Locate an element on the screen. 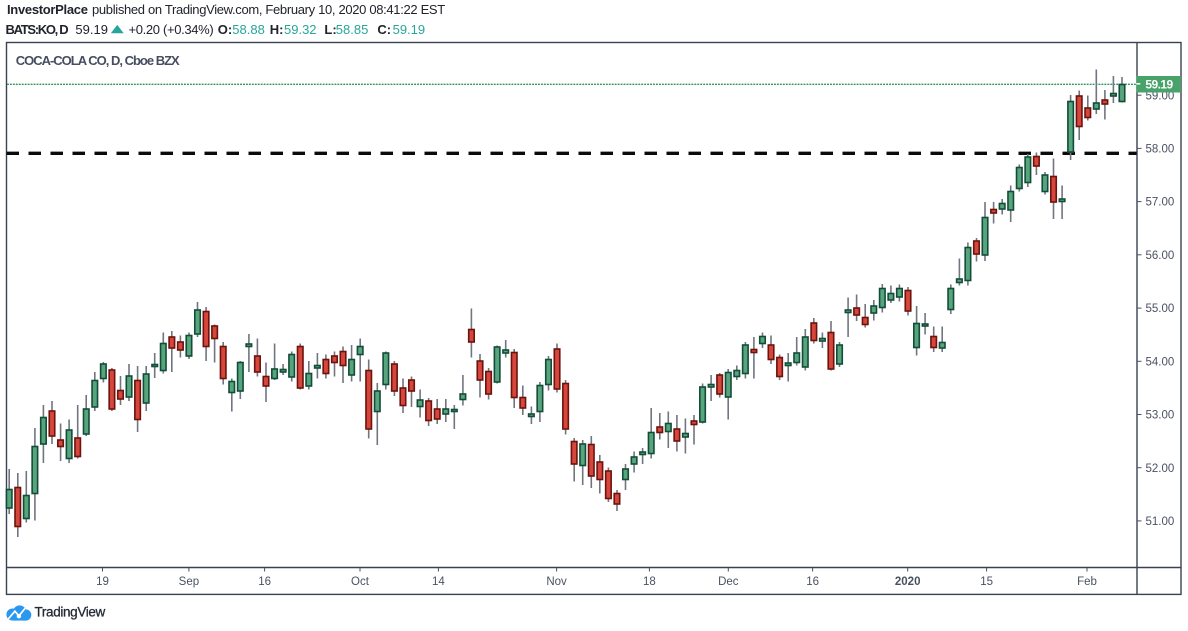 The height and width of the screenshot is (631, 1188). svg-text: +0.20 (+0.34%) is located at coordinates (171, 29).